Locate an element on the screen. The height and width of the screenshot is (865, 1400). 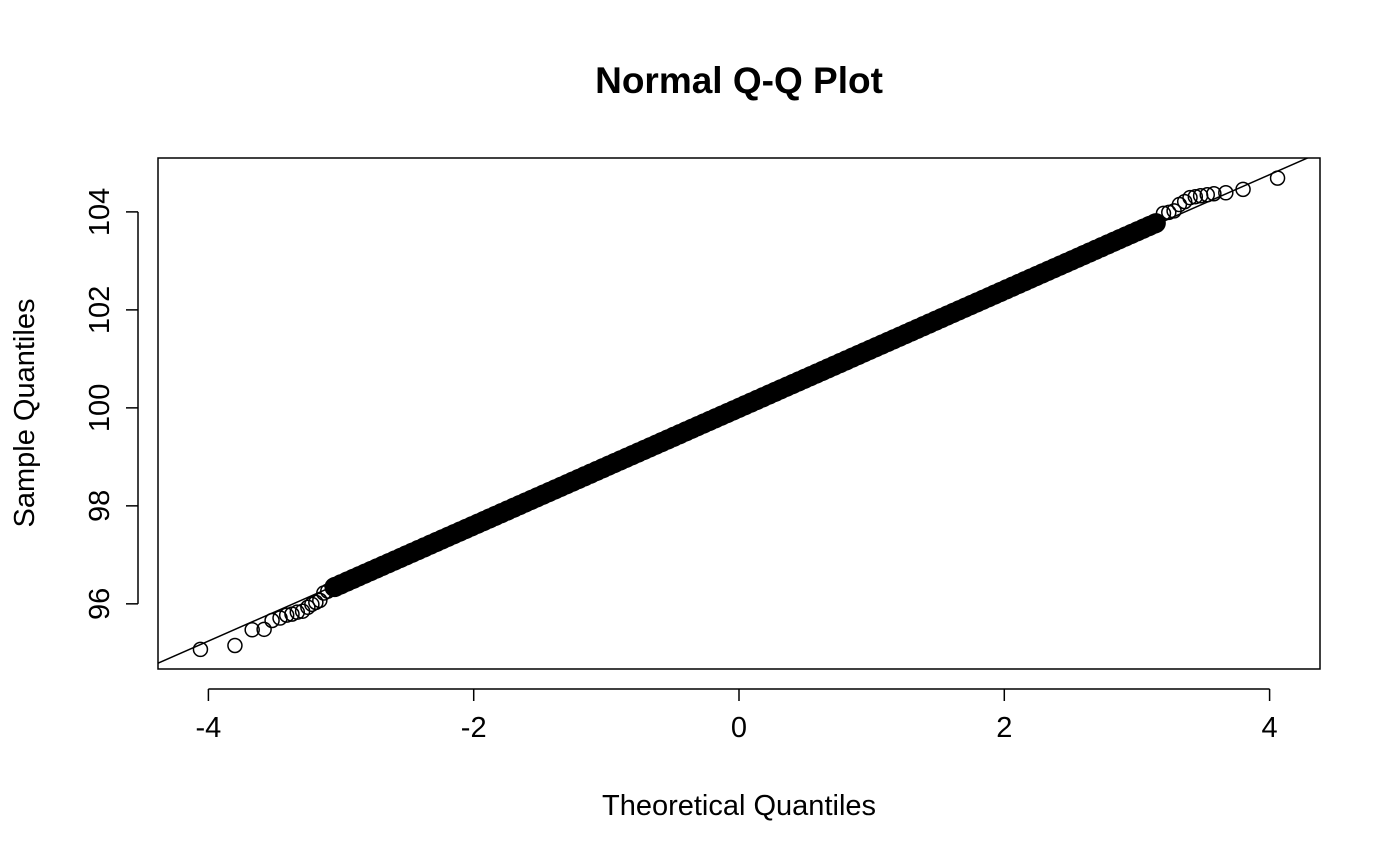
y-tick-label: 102 is located at coordinates (100, 310).